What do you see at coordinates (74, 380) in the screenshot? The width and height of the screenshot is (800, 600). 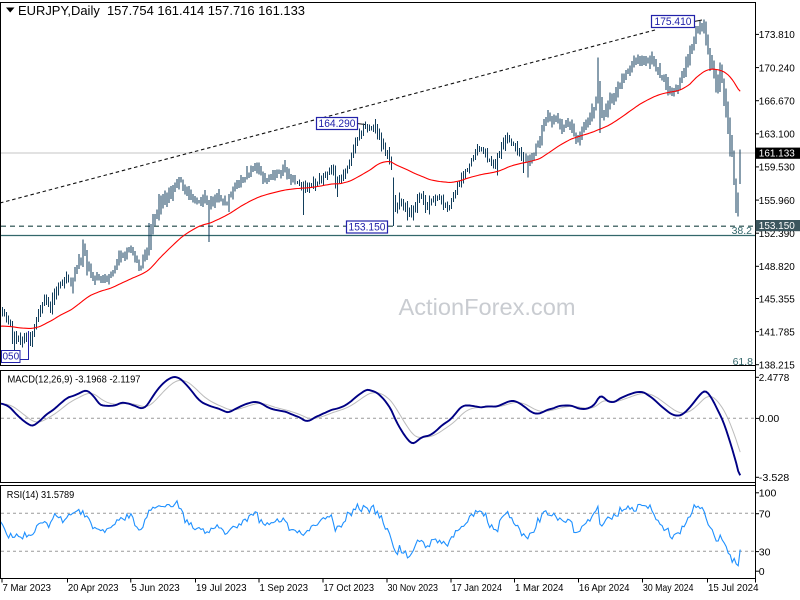 I see `svg-text: MACD(12,26,9) -3.1968 -2.1197` at bounding box center [74, 380].